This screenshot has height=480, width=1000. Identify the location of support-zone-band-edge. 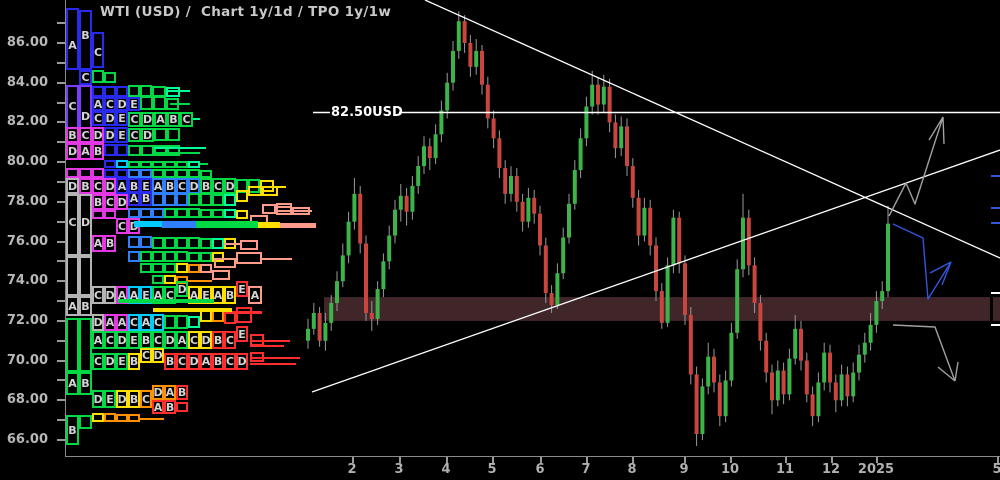
(996, 309).